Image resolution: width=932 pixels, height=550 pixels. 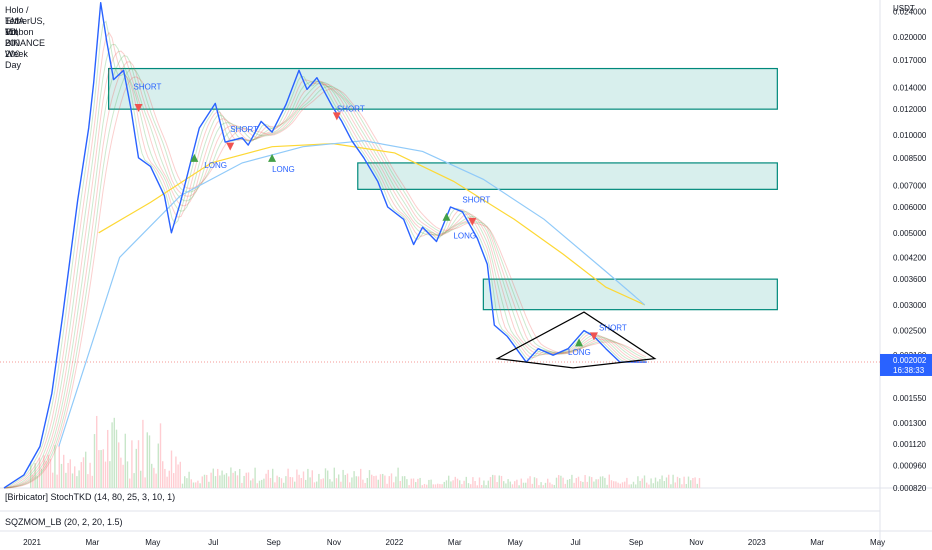 What do you see at coordinates (16, 48) in the screenshot?
I see `study-200-week: 200 Week` at bounding box center [16, 48].